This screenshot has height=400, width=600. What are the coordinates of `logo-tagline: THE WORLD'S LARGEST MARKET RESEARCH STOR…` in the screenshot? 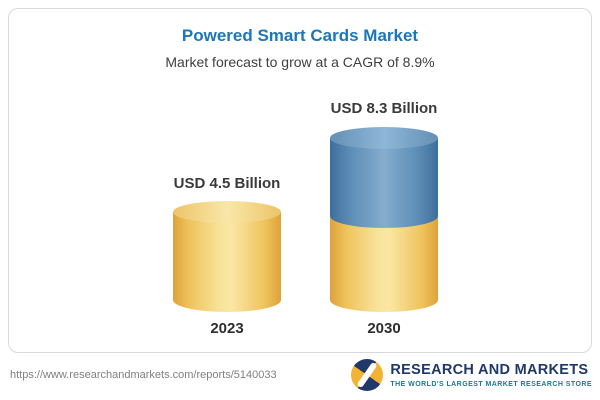 It's located at (491, 384).